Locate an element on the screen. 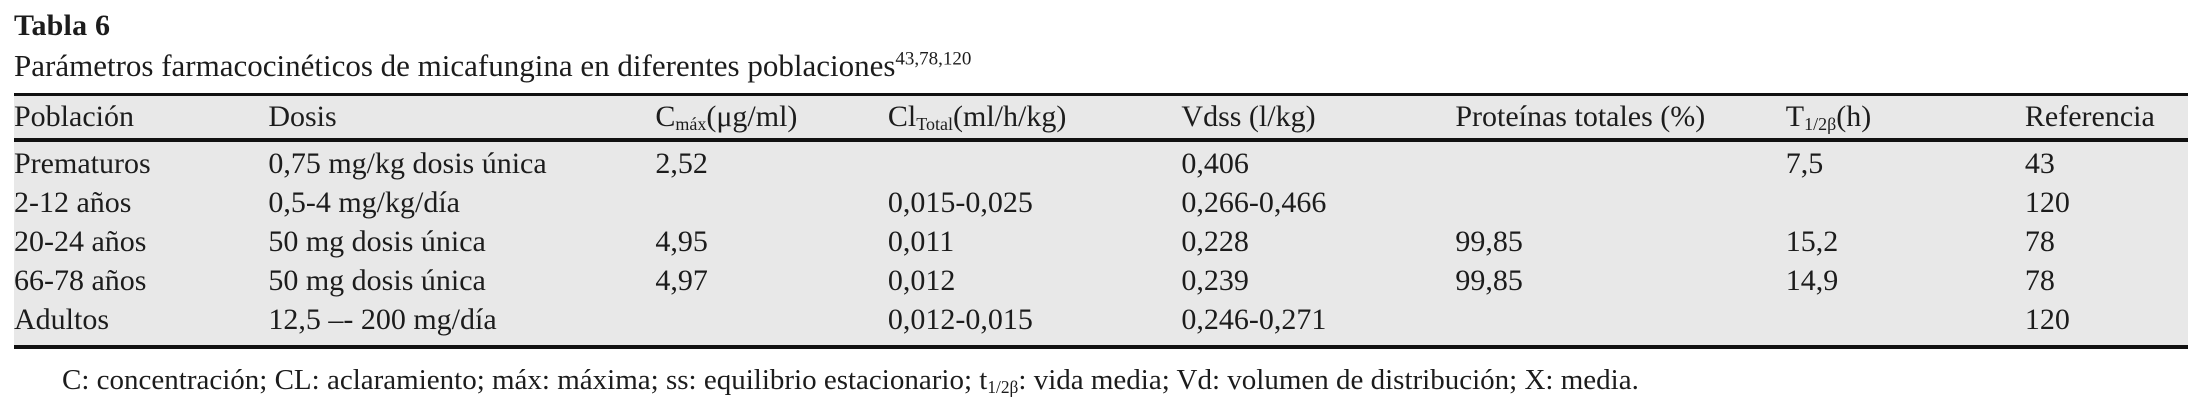  column-header-t12b: T1/2β(h) is located at coordinates (1828, 117).